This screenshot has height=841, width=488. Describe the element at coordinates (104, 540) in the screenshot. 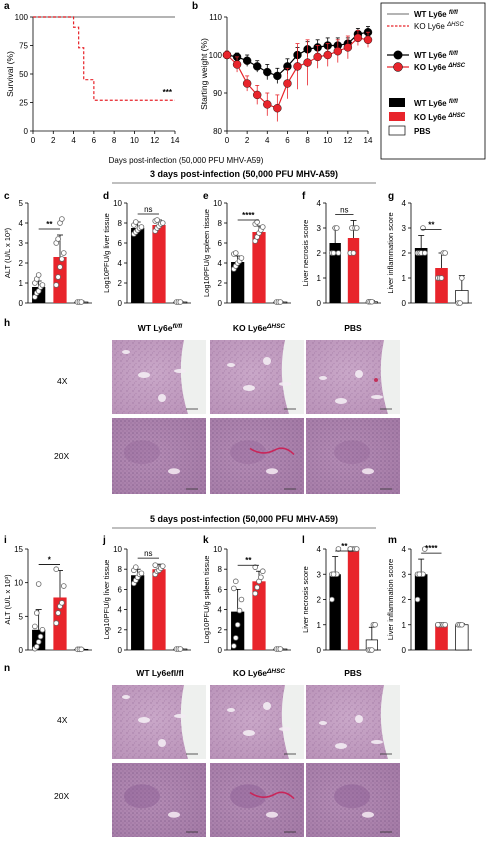

I see `panel-letter-j: j` at that location.